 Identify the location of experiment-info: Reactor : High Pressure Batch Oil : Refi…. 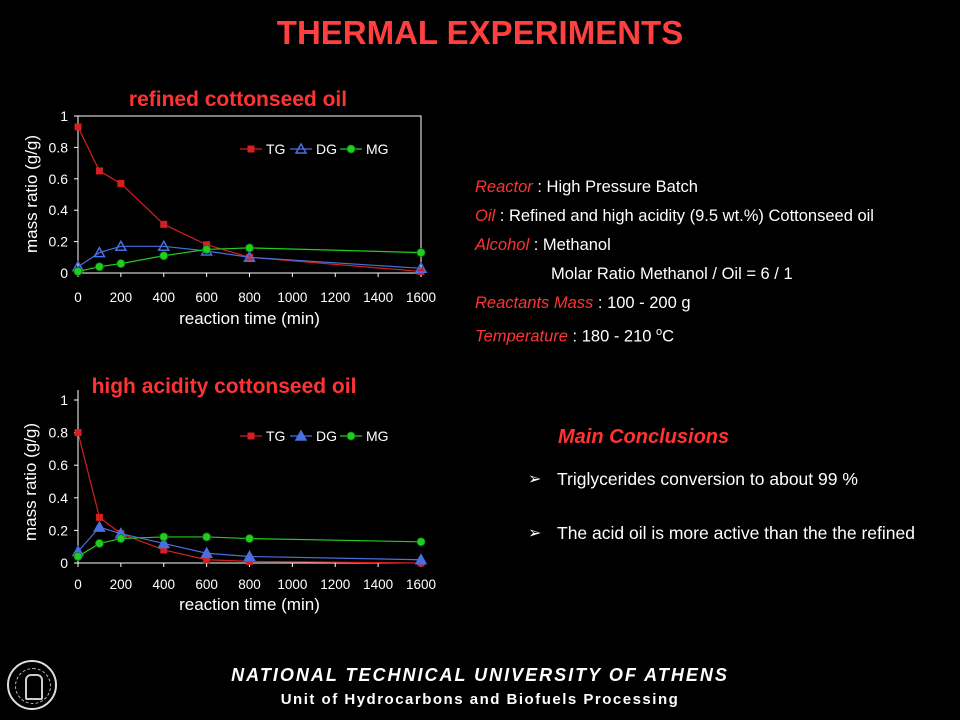
(710, 262).